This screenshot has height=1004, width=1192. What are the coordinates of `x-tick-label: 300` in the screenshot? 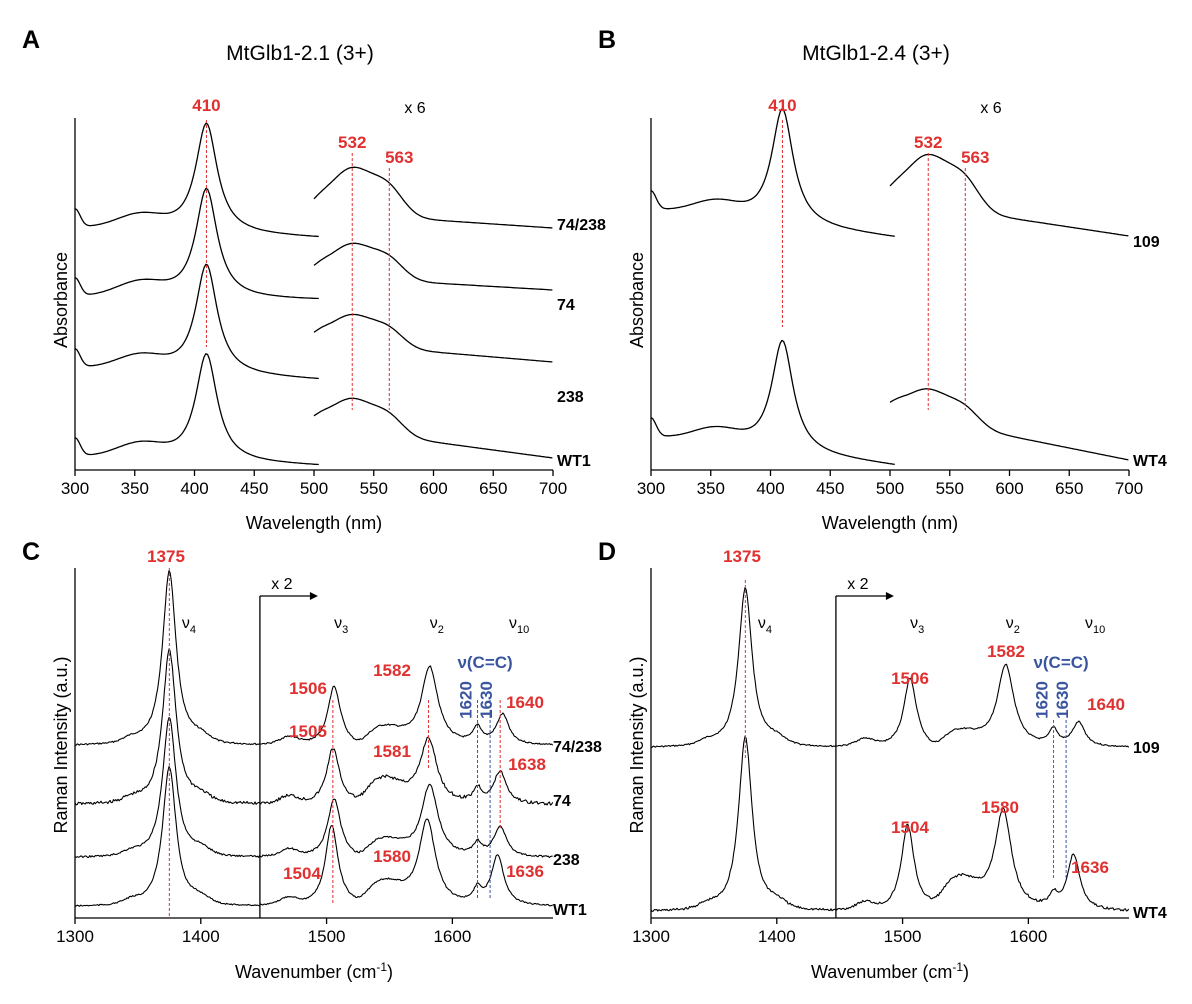 It's located at (75, 488).